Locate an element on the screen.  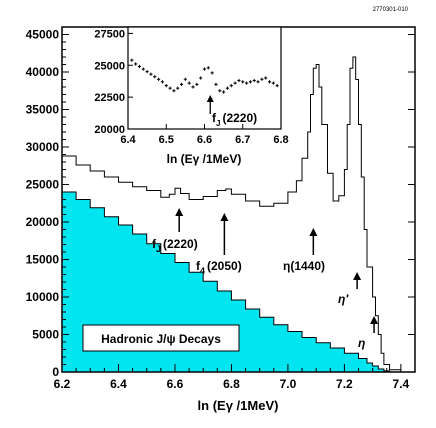
figure-id: 2770301-010 is located at coordinates (391, 10).